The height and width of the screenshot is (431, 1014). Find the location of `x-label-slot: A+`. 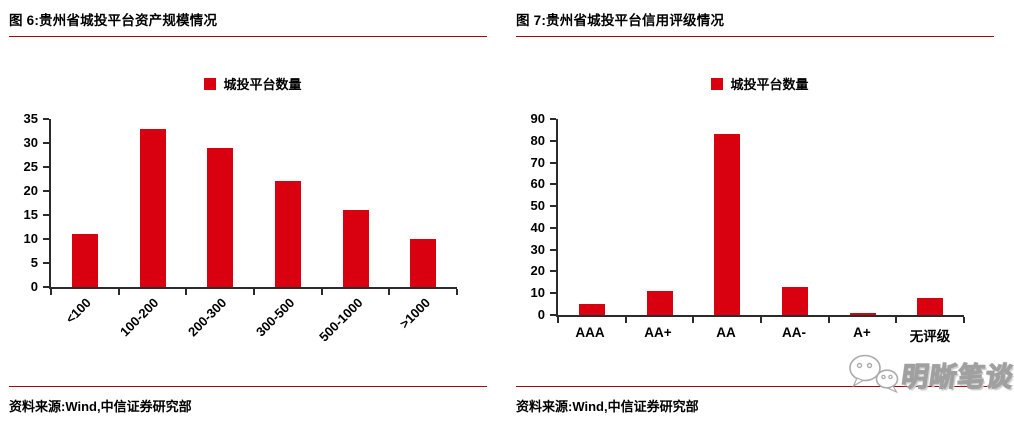

x-label-slot: A+ is located at coordinates (862, 332).